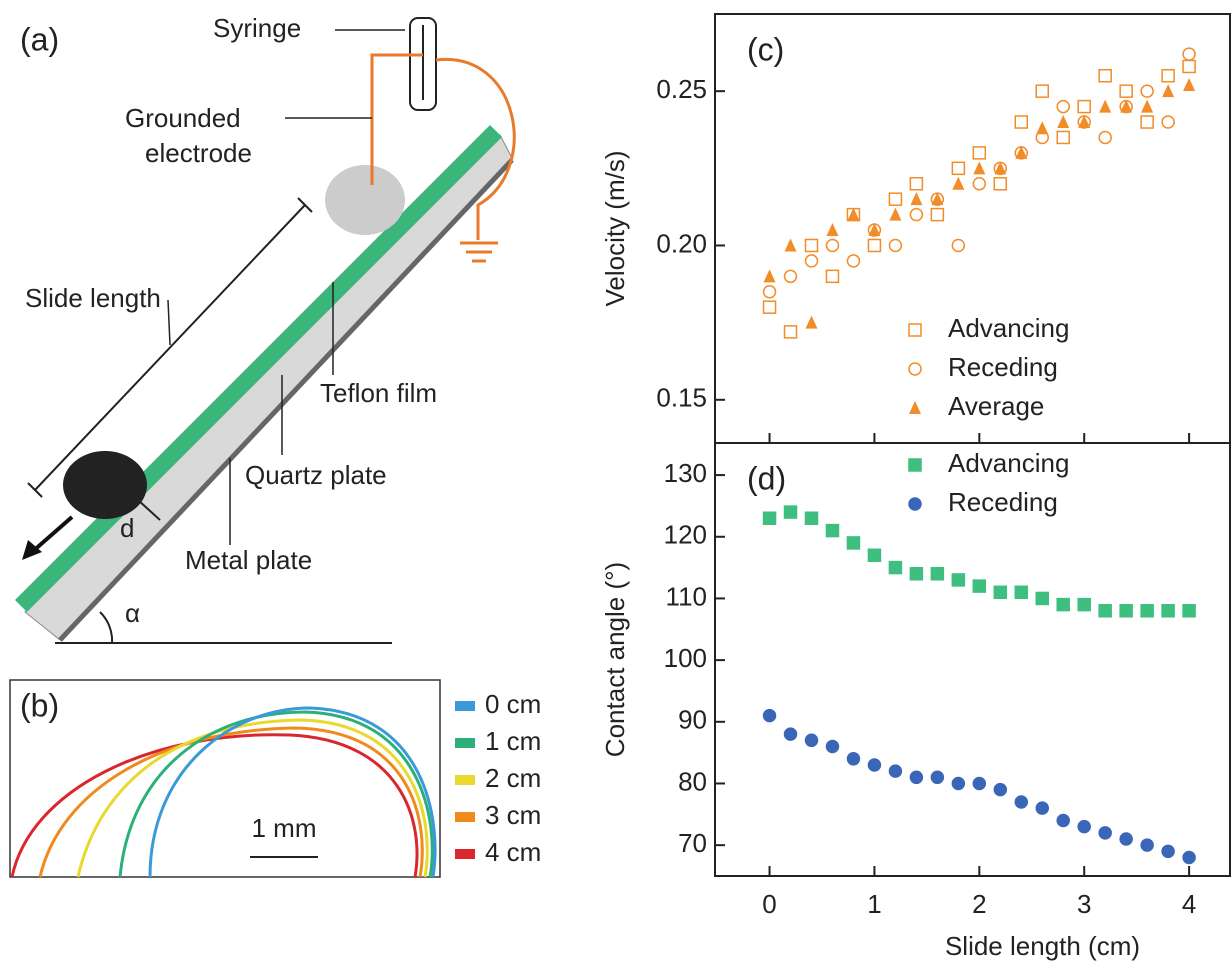 The image size is (1231, 971). I want to click on bracket, so click(35, 490).